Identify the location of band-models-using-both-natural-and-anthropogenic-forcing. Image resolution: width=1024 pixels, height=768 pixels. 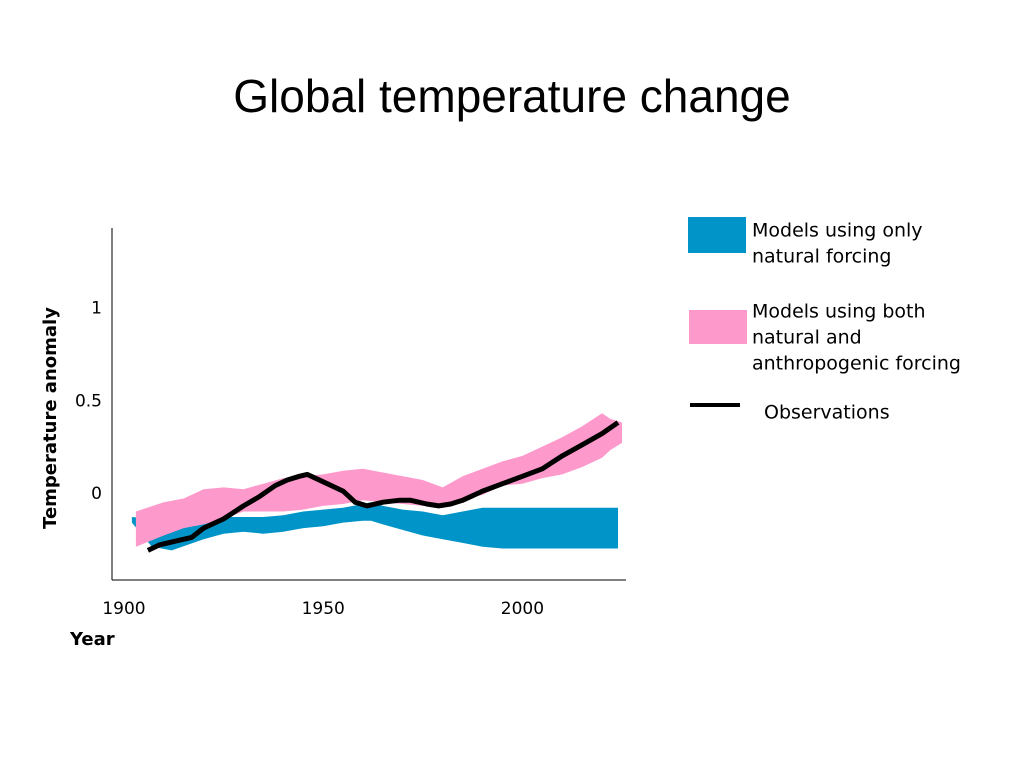
(378, 480).